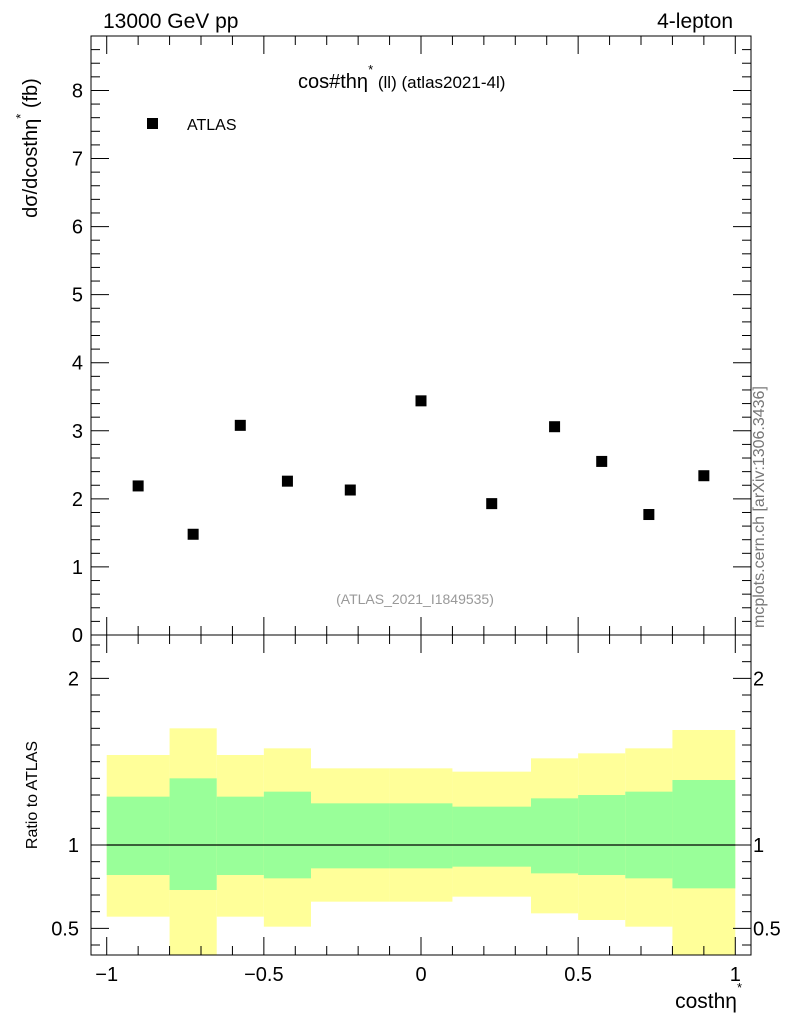 The height and width of the screenshot is (1024, 786). Describe the element at coordinates (759, 507) in the screenshot. I see `side-credit-label: mcplots.cern.ch [arXiv:1306.3436]` at that location.